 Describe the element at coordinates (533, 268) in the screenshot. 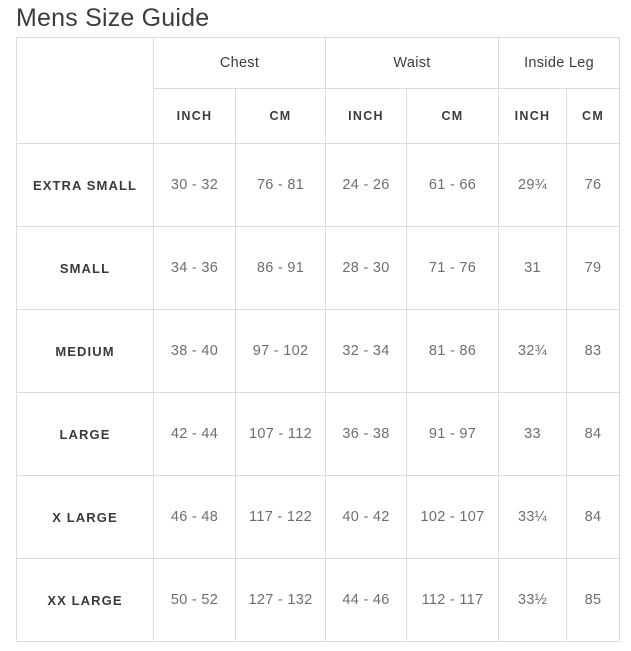

I see `cell-inside-leg-inch: 31` at that location.